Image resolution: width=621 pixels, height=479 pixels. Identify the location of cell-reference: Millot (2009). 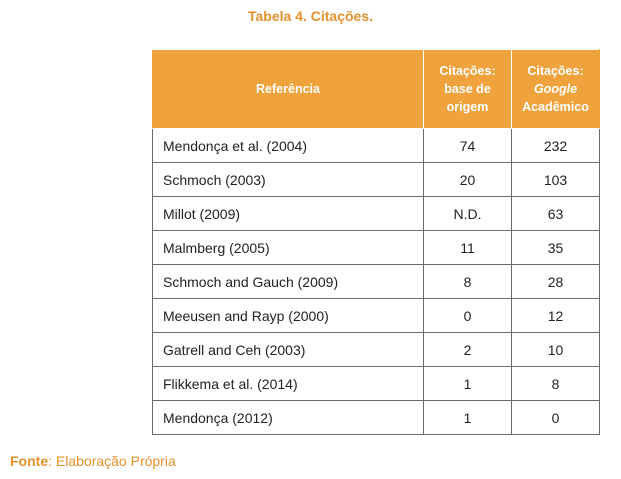
(288, 213).